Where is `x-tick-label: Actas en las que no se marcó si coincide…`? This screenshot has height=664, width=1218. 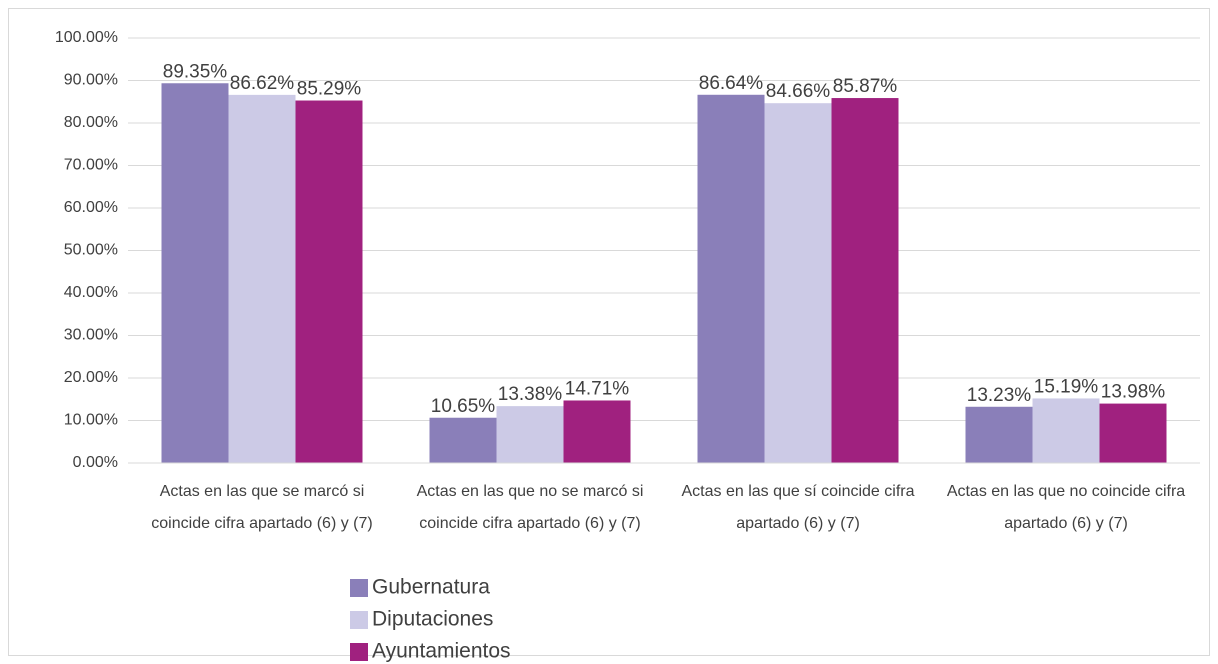 x-tick-label: Actas en las que no se marcó si coincide… is located at coordinates (530, 507).